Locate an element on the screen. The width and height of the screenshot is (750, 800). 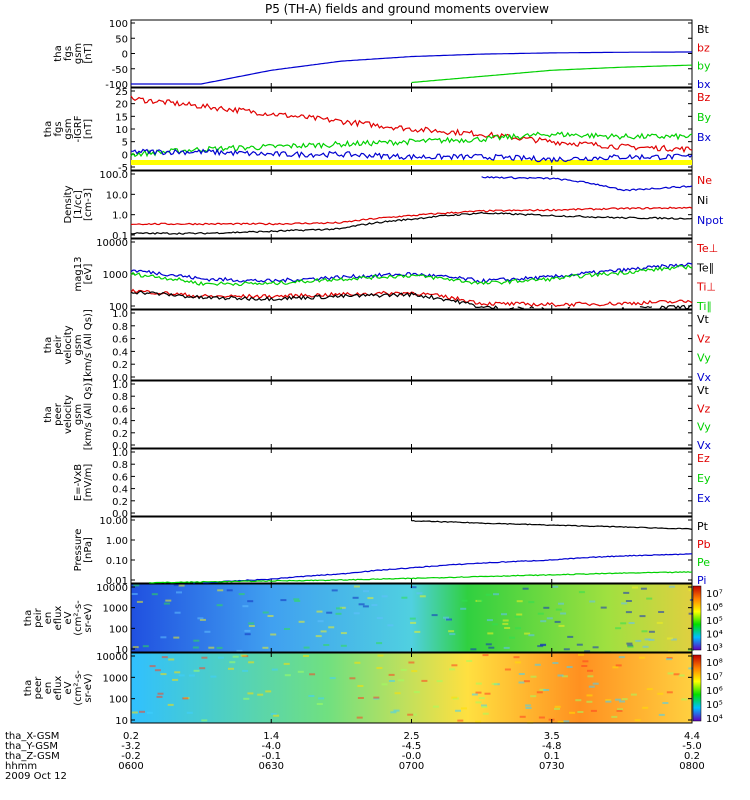
colorbar-label: 10⁵ is located at coordinates (714, 621).